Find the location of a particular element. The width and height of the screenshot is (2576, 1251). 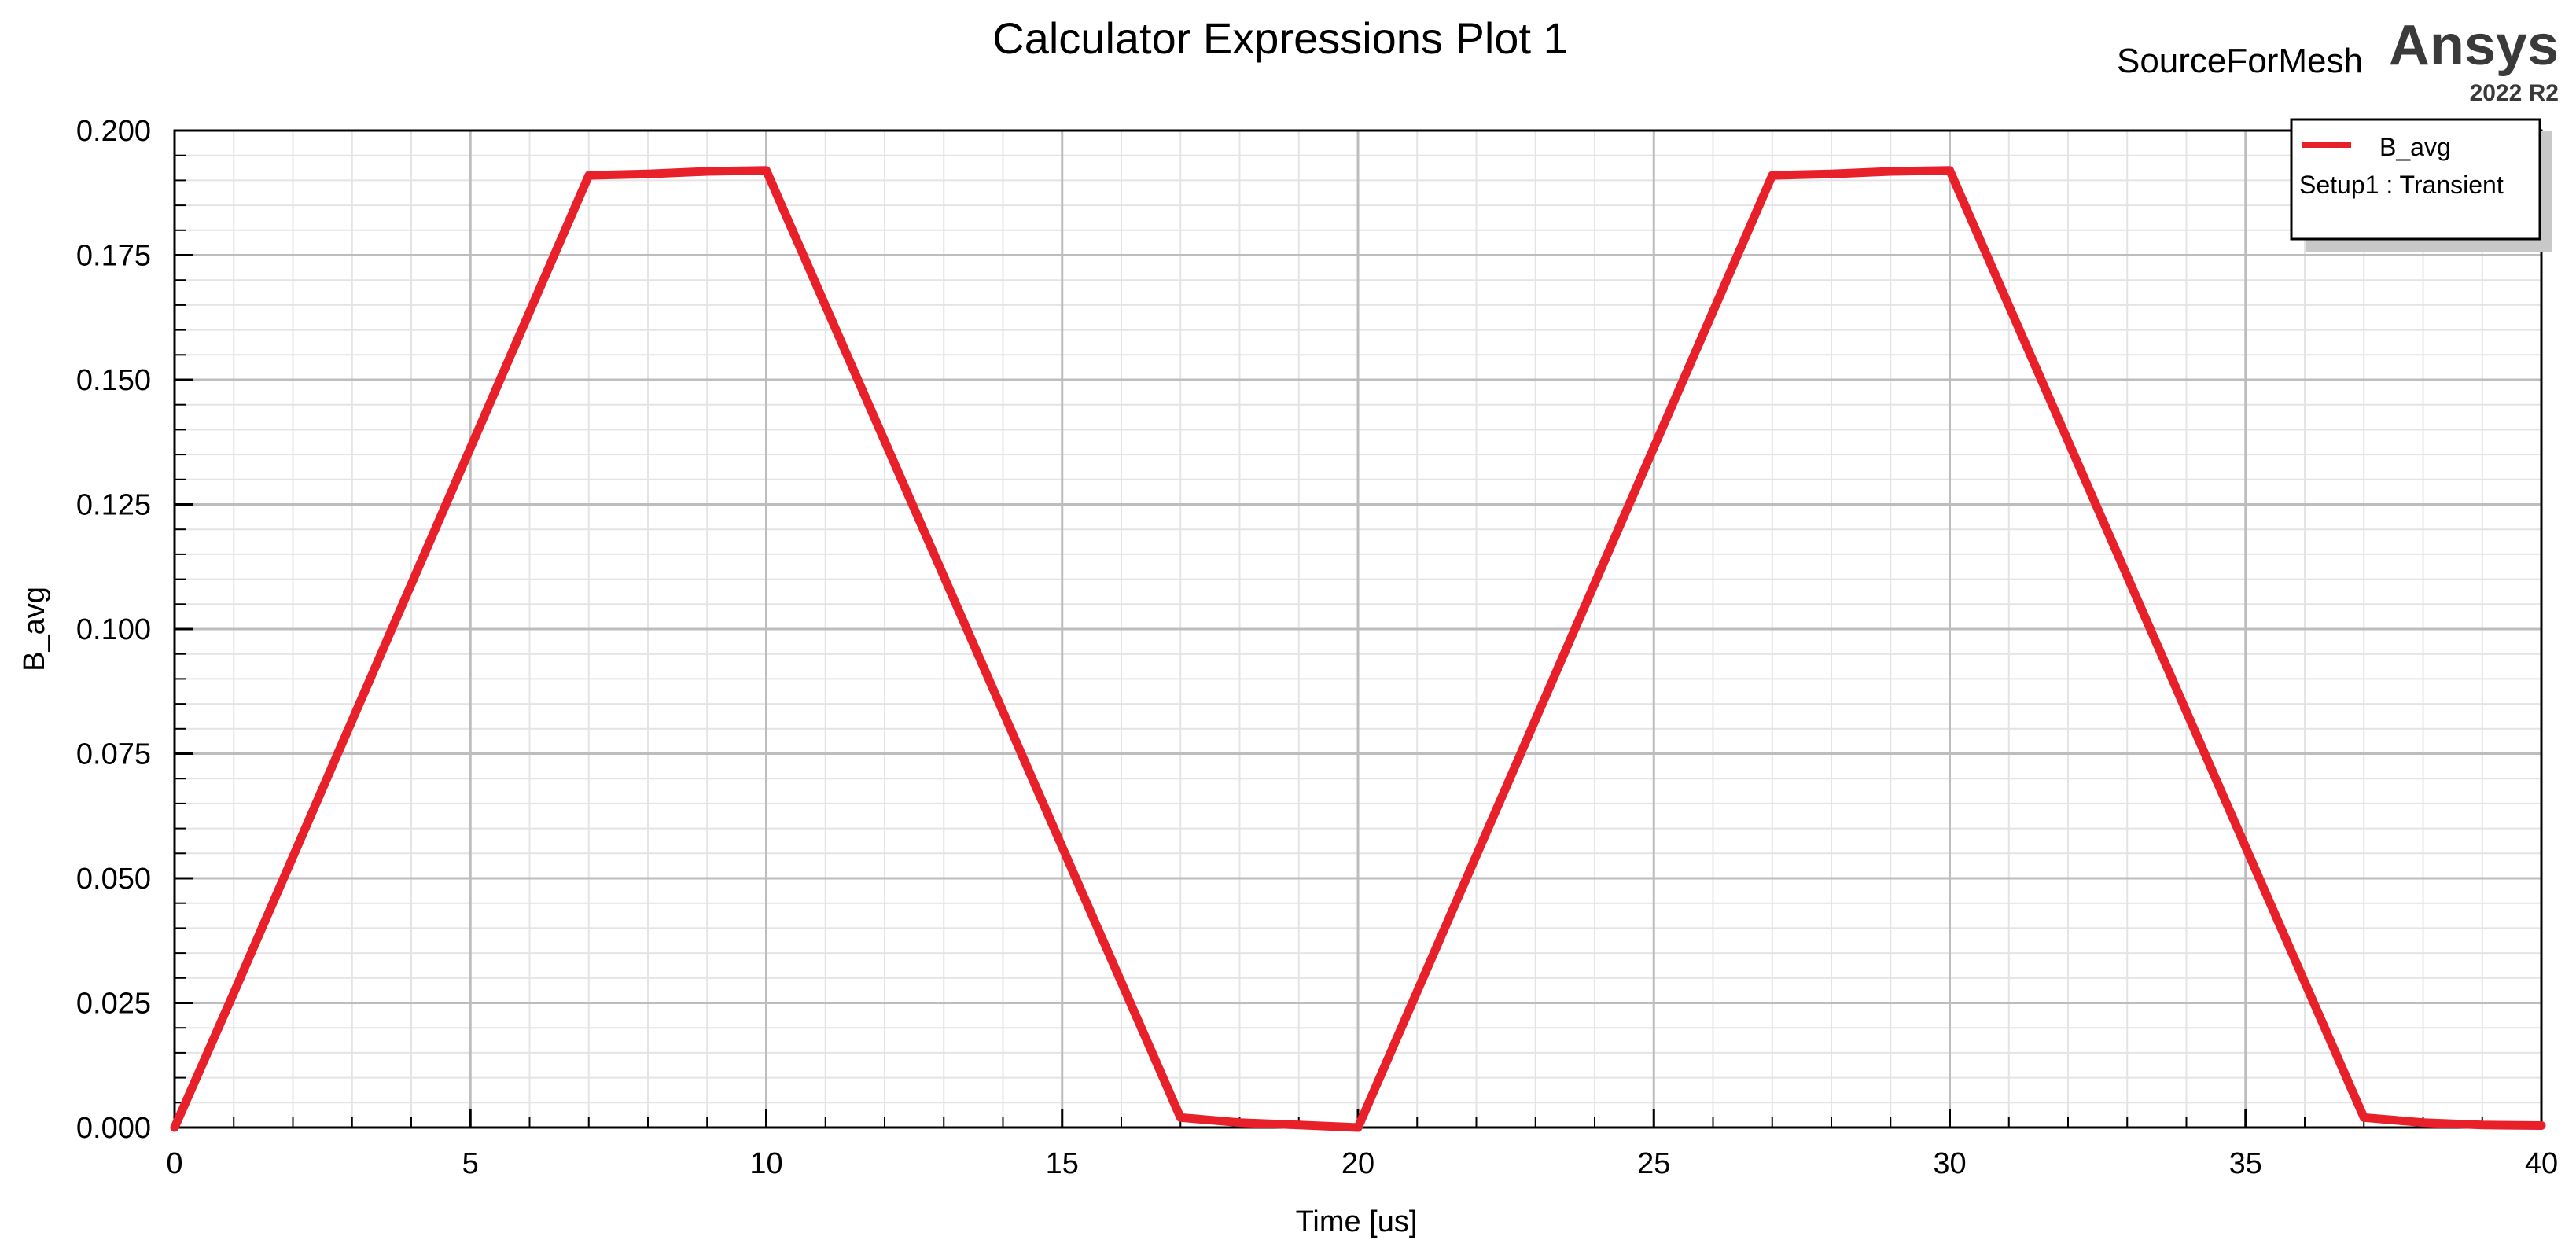

x-tick-label: 30 is located at coordinates (1950, 1163).